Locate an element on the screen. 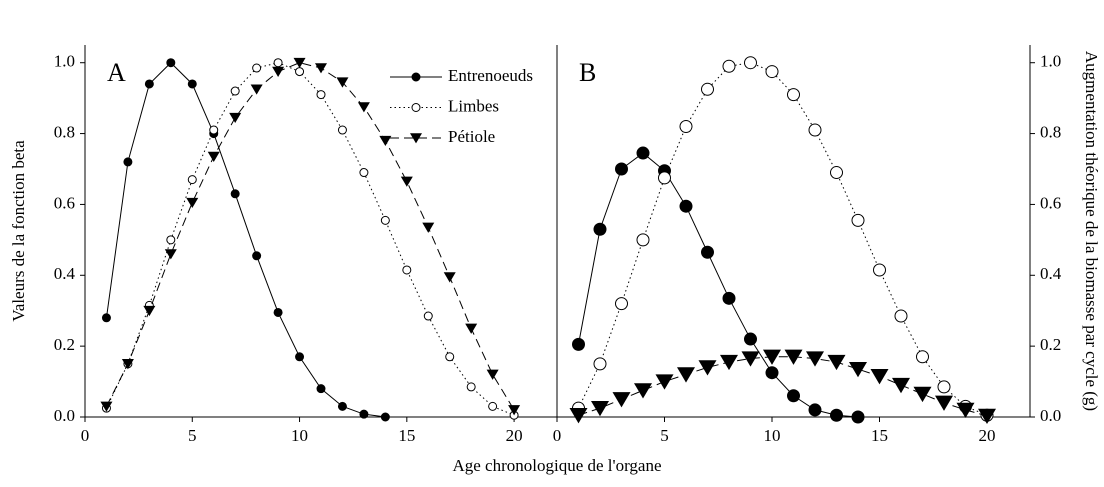 This screenshot has width=1104, height=487. series-line is located at coordinates (718, 285).